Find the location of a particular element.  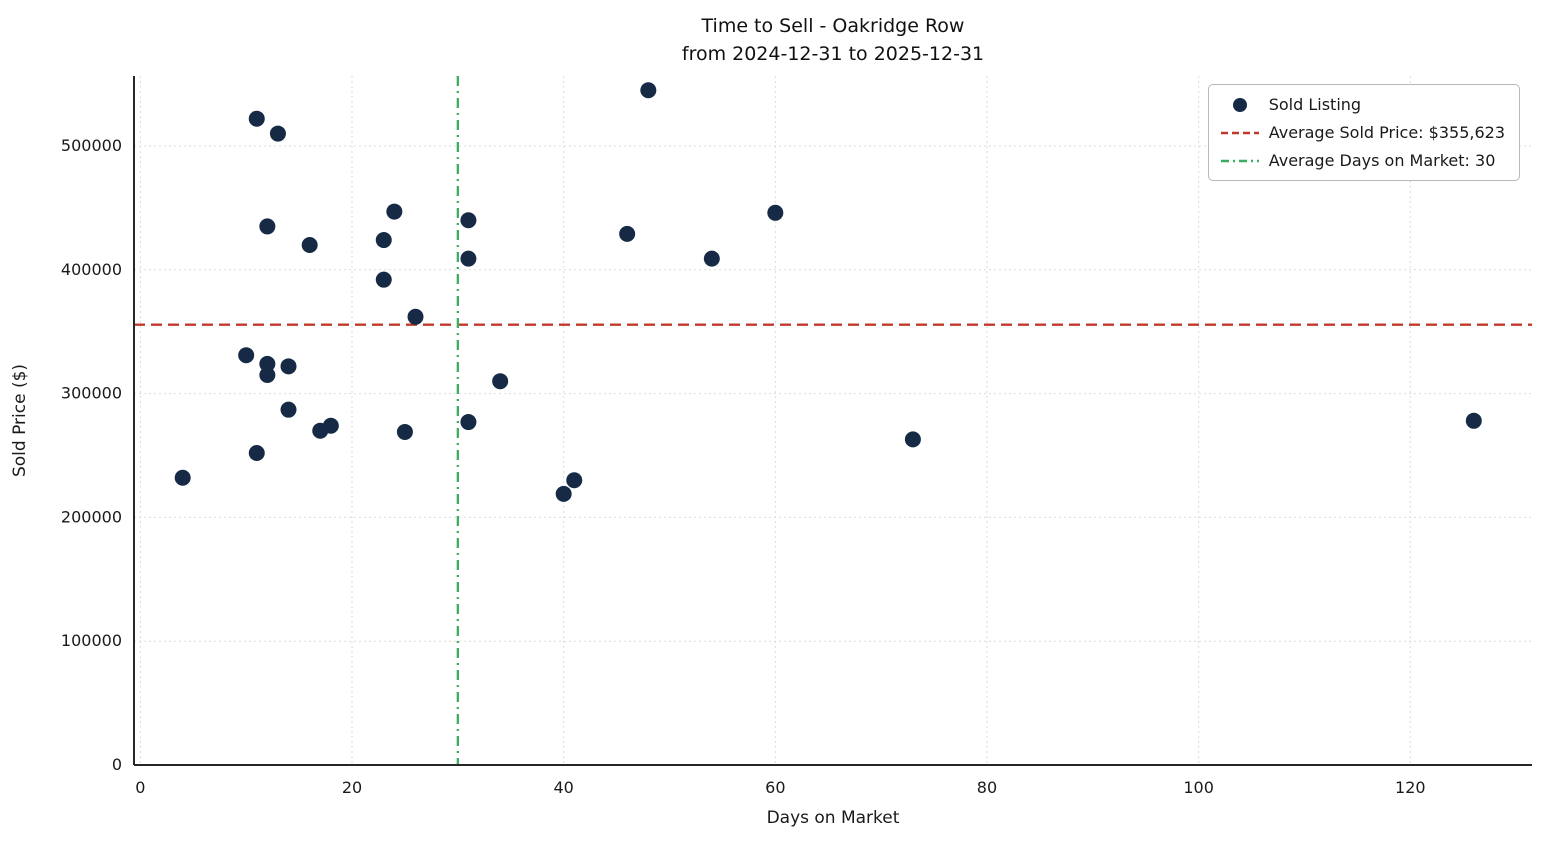

legend-label-sold-listing: Sold Listing is located at coordinates (1315, 104).